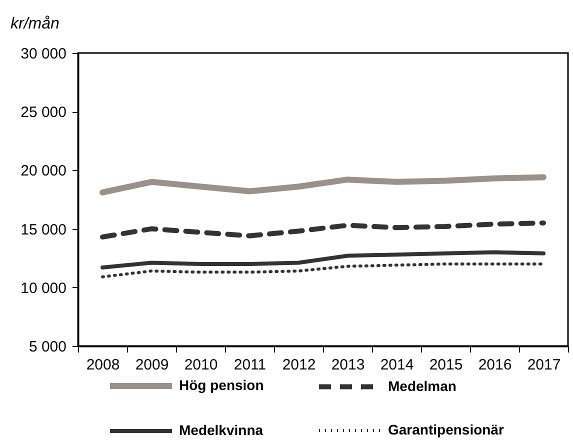 Image resolution: width=573 pixels, height=441 pixels. I want to click on x-tick-label: 2013, so click(348, 365).